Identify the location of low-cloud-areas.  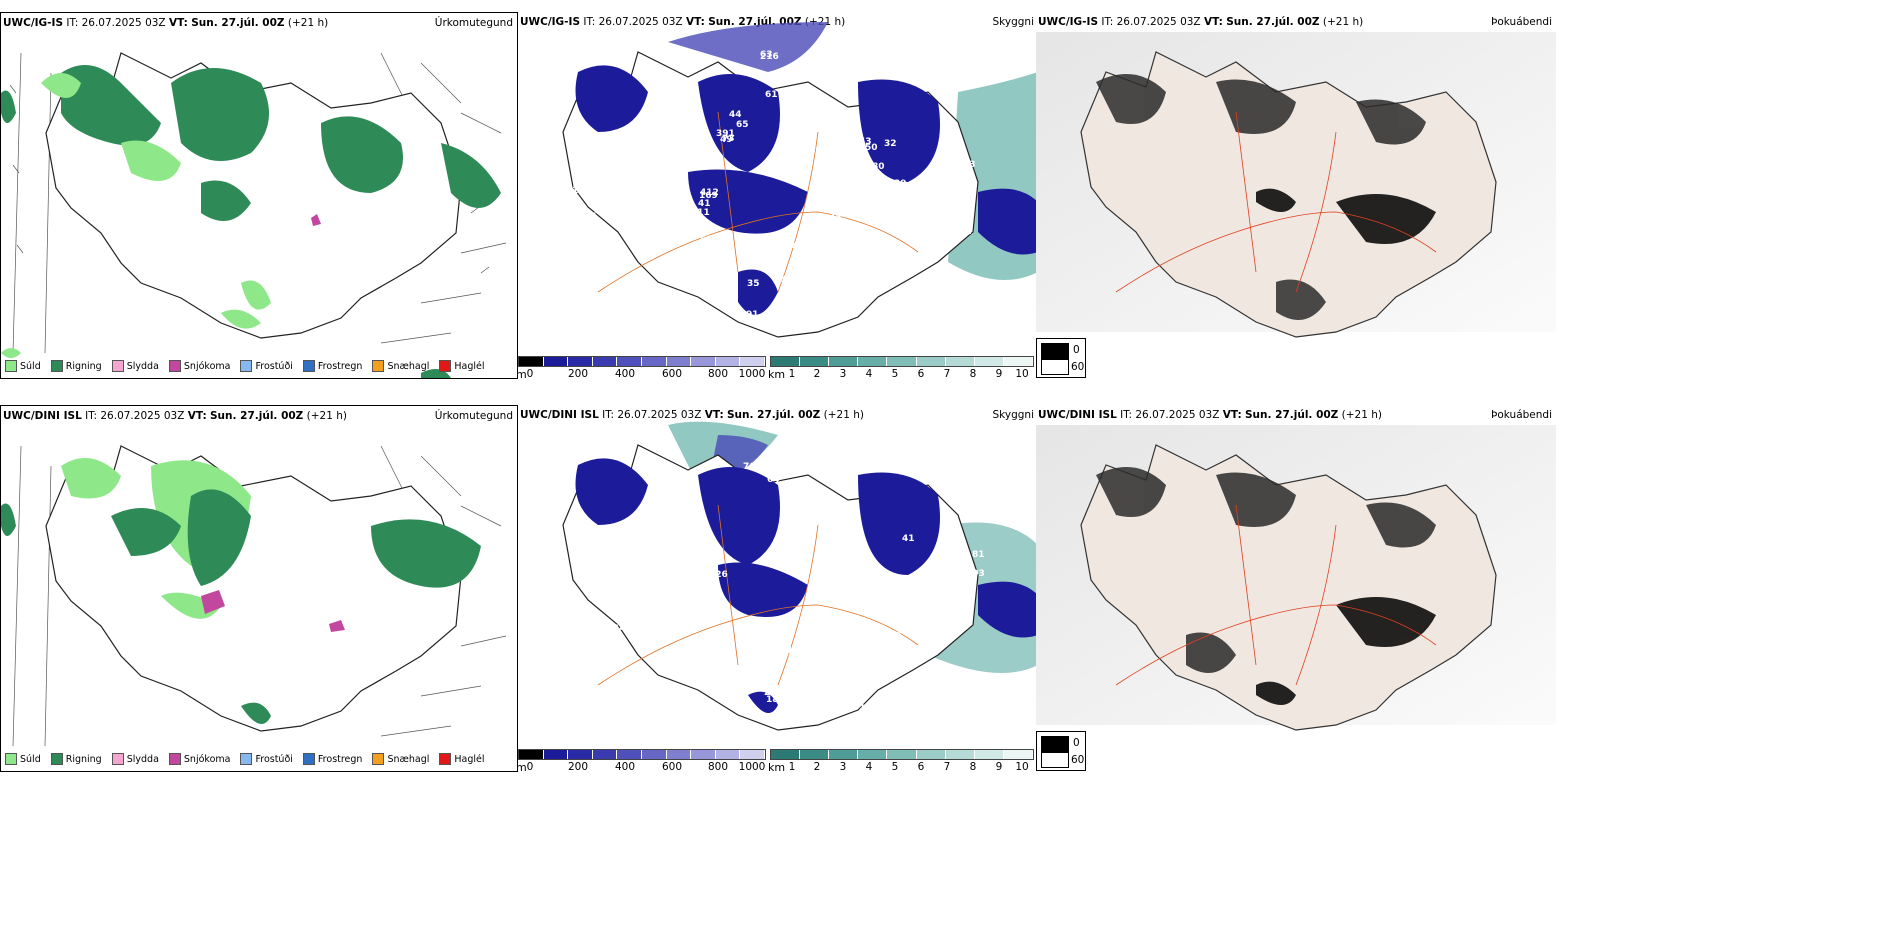
(757, 585).